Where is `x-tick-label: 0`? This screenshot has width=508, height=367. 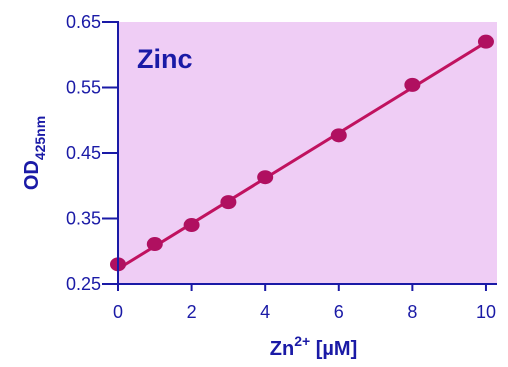 x-tick-label: 0 is located at coordinates (118, 312).